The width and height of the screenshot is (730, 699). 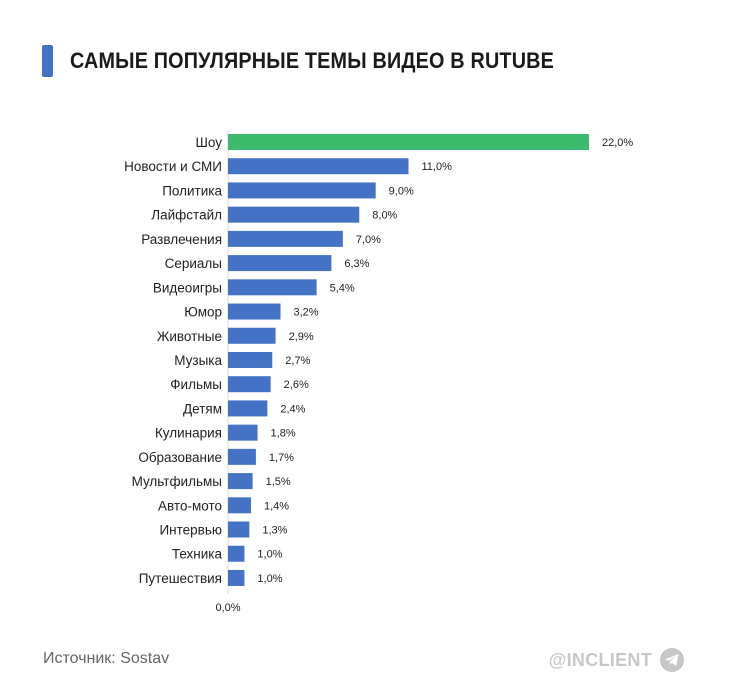 I want to click on title-block: САМЫЕ ПОПУЛЯРНЫЕ ТЕМЫ ВИДЕО В RUTUBE, so click(x=325, y=61).